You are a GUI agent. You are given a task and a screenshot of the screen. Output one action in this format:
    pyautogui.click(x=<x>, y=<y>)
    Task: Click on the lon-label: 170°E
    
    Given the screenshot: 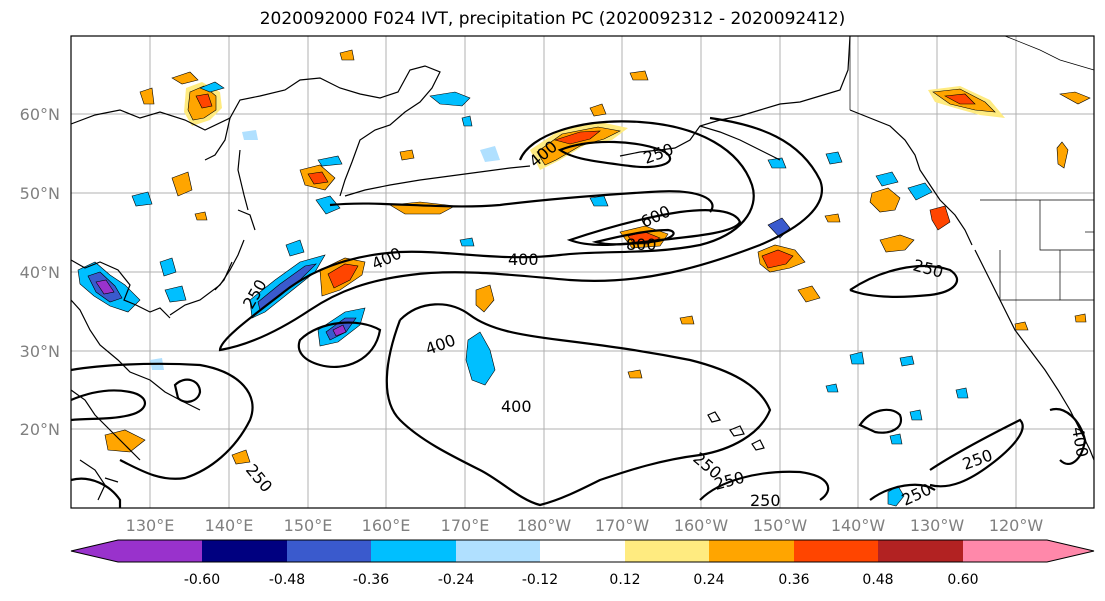 What is the action you would take?
    pyautogui.click(x=465, y=525)
    